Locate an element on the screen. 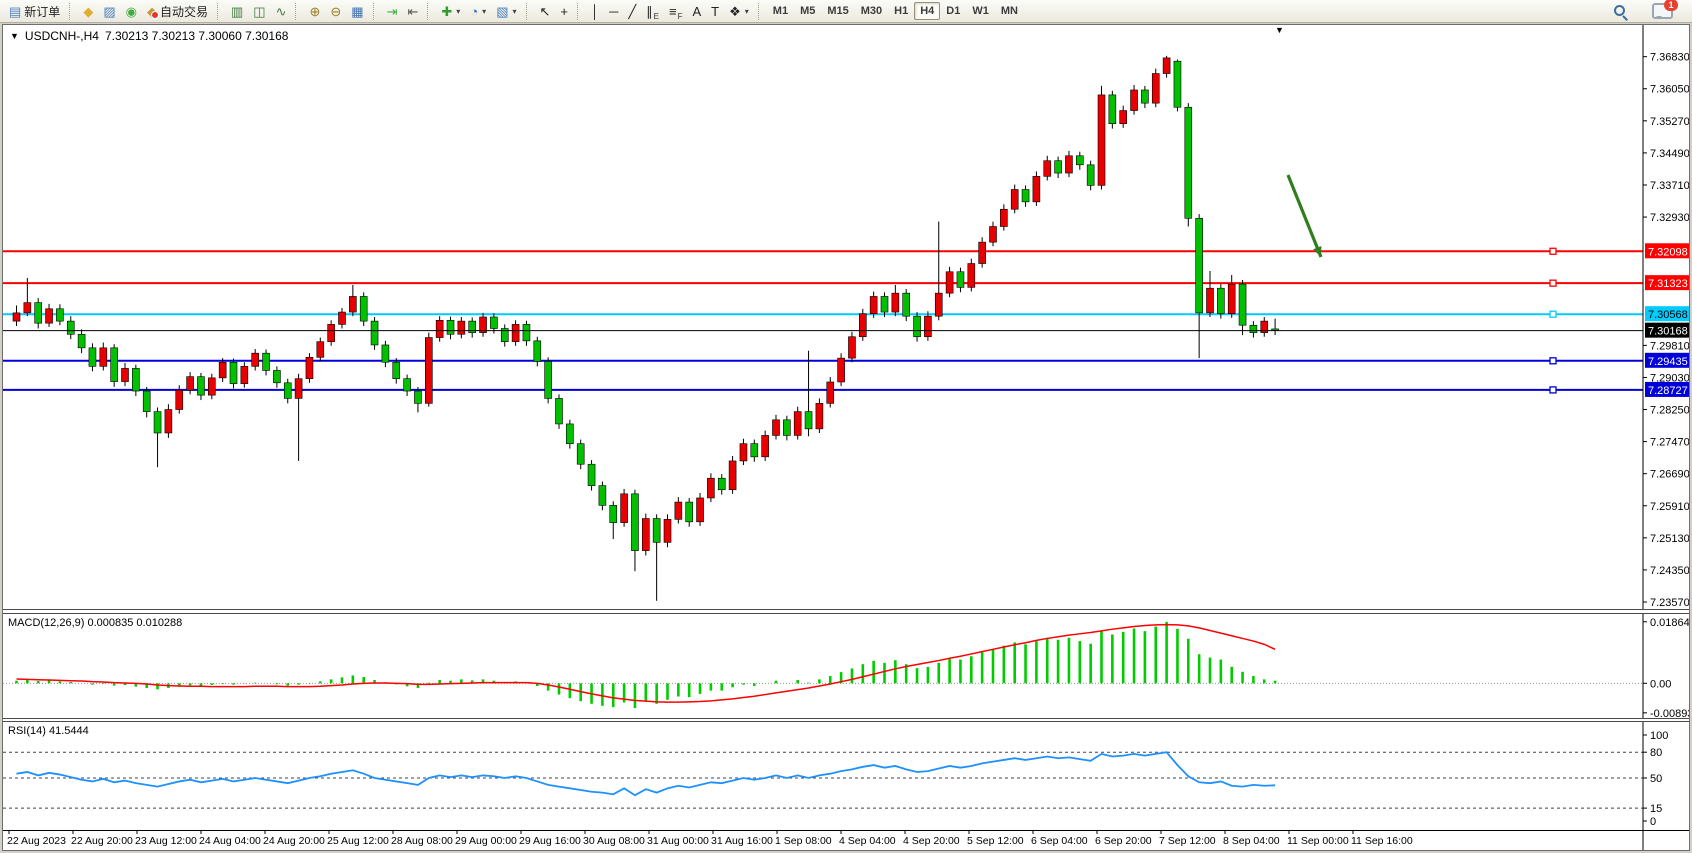  chart-shift-marker: ▼ is located at coordinates (1279, 30).